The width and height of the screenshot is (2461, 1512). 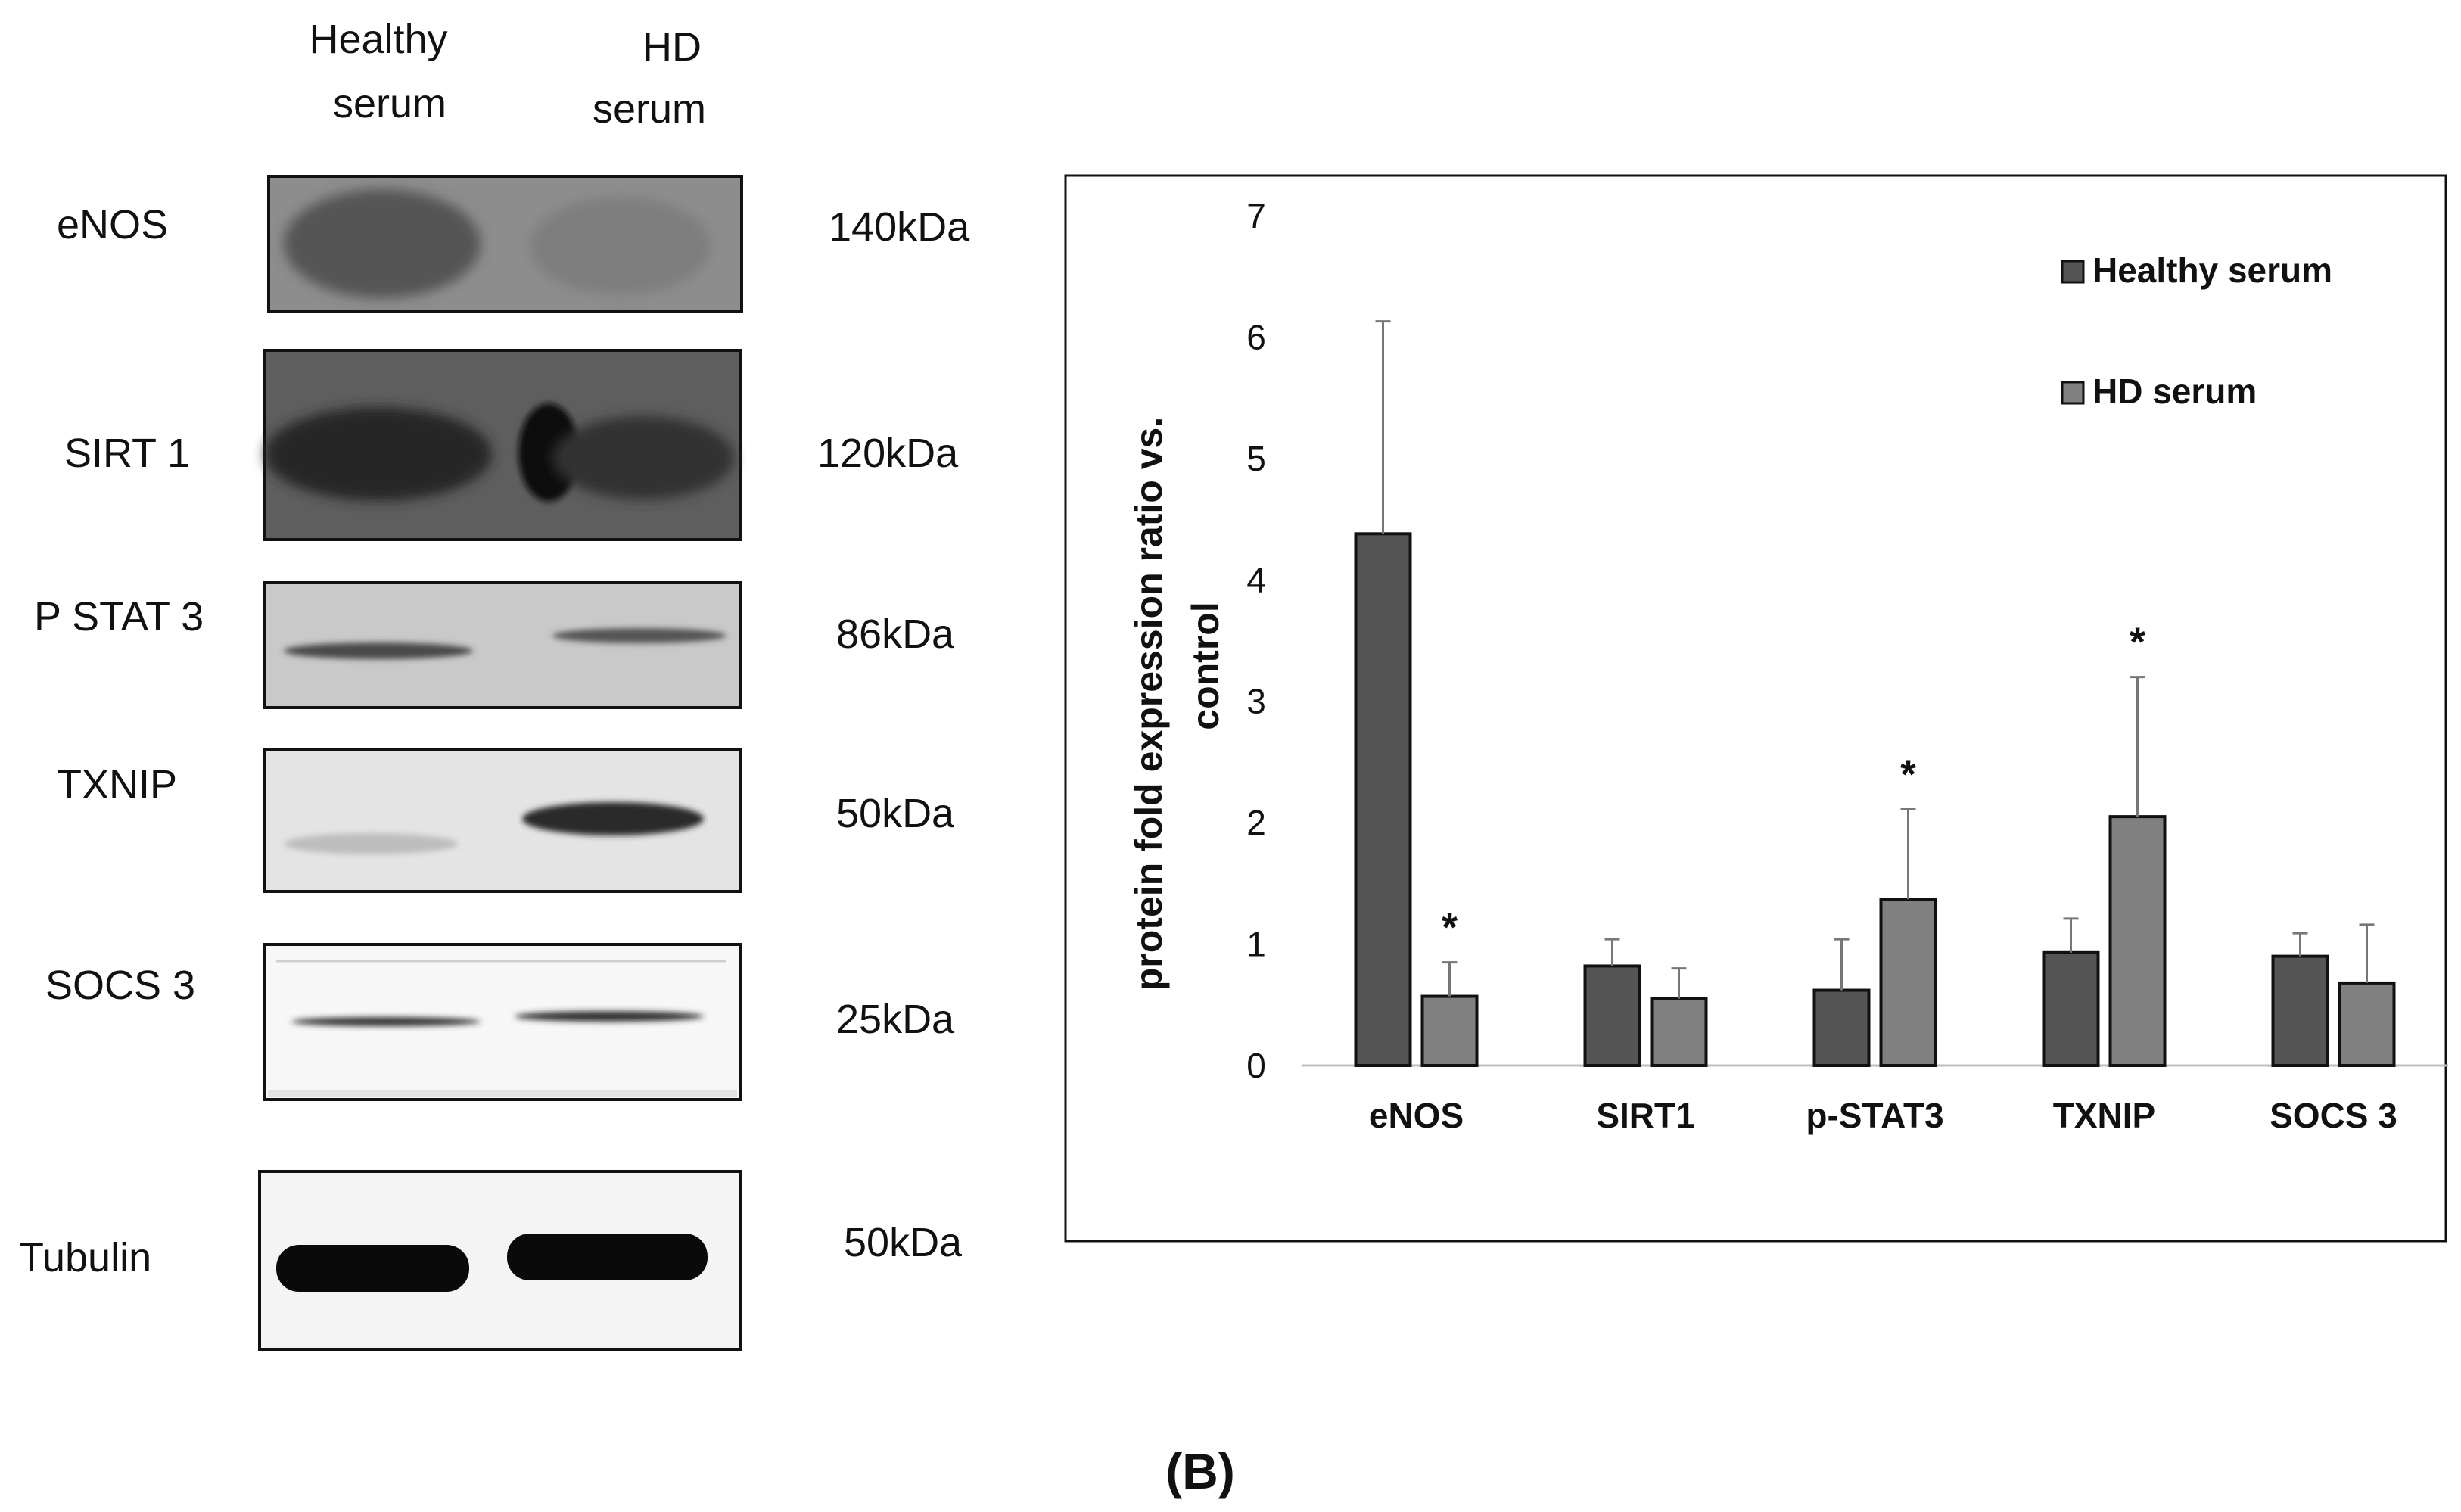 I want to click on legend: Healthy serum HD serum, so click(x=2196, y=330).